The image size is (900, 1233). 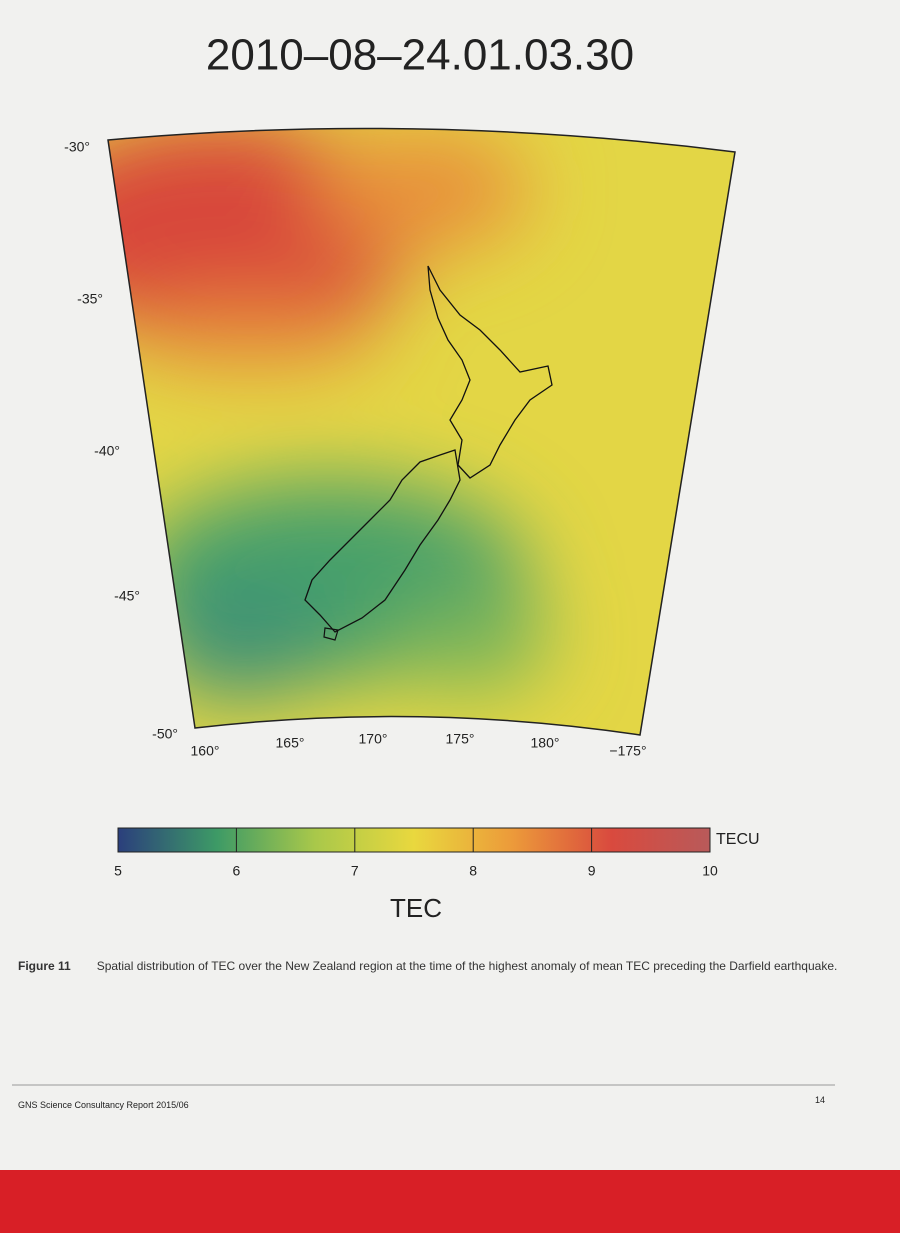 What do you see at coordinates (592, 871) in the screenshot?
I see `colorbar-tick-label: 9` at bounding box center [592, 871].